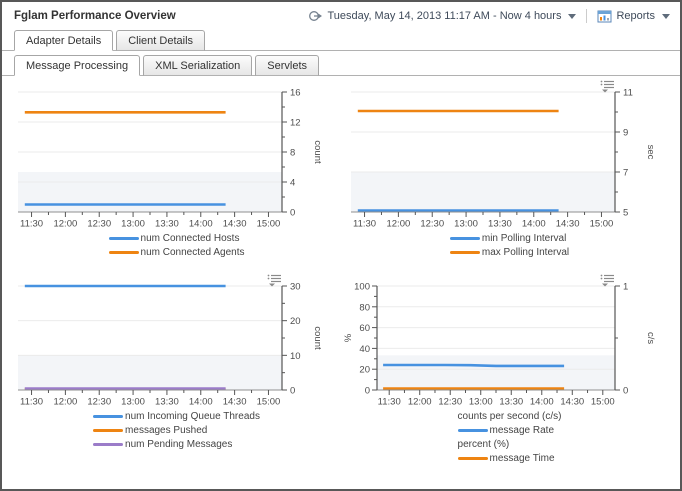  I want to click on y-axis-title: %, so click(348, 337).